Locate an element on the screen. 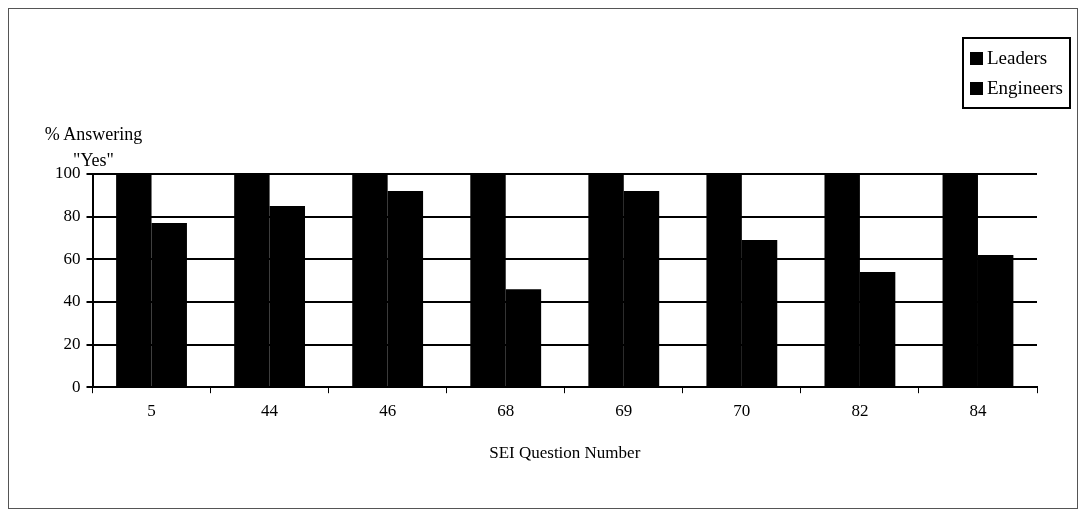 This screenshot has width=1086, height=517. x-tick-label: 44 is located at coordinates (270, 410).